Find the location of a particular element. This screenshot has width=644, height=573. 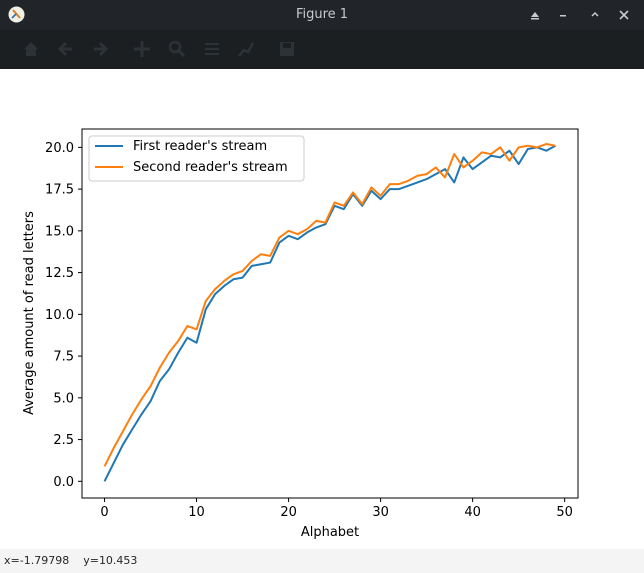

save-icon is located at coordinates (287, 49).